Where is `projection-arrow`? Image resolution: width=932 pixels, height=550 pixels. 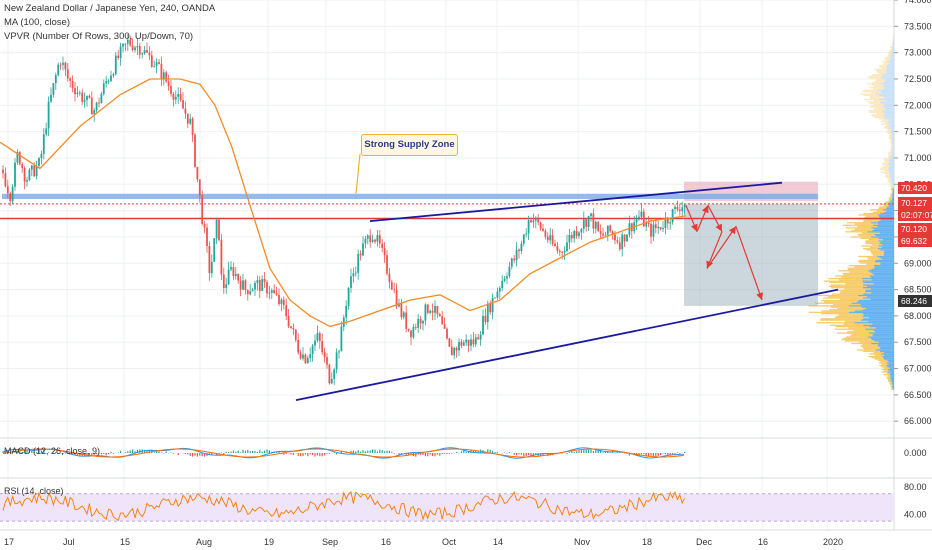
projection-arrow is located at coordinates (721, 247).